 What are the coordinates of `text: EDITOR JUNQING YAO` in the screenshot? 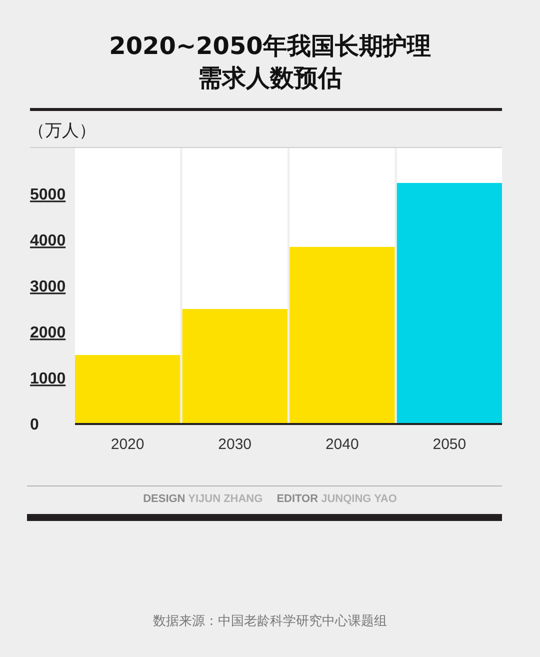 It's located at (337, 499).